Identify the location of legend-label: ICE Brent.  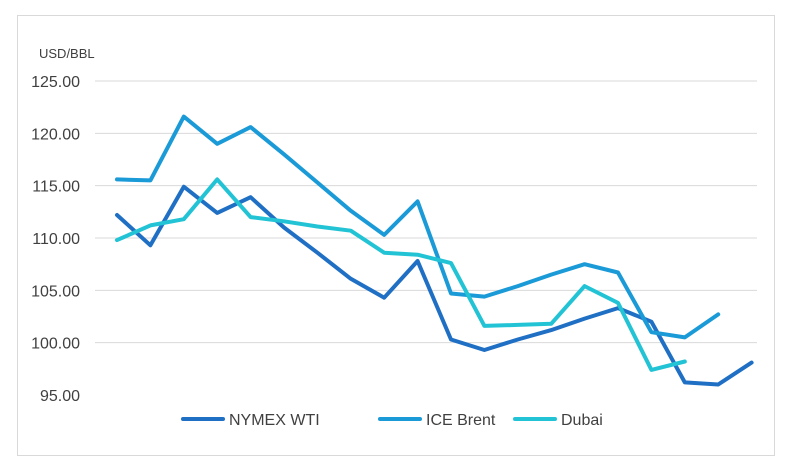
(461, 420).